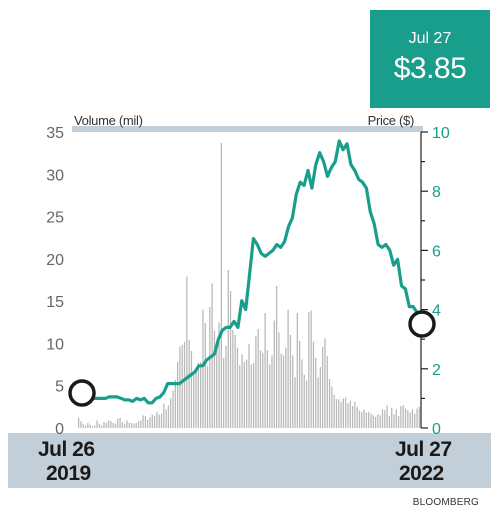  I want to click on callout-price: $3.85, so click(430, 68).